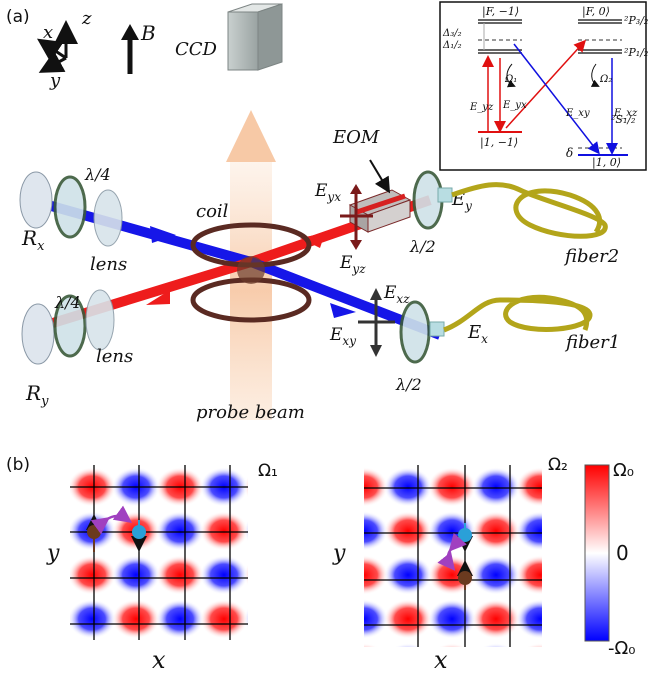  Describe the element at coordinates (114, 356) in the screenshot. I see `lens-bot-label: lens` at that location.